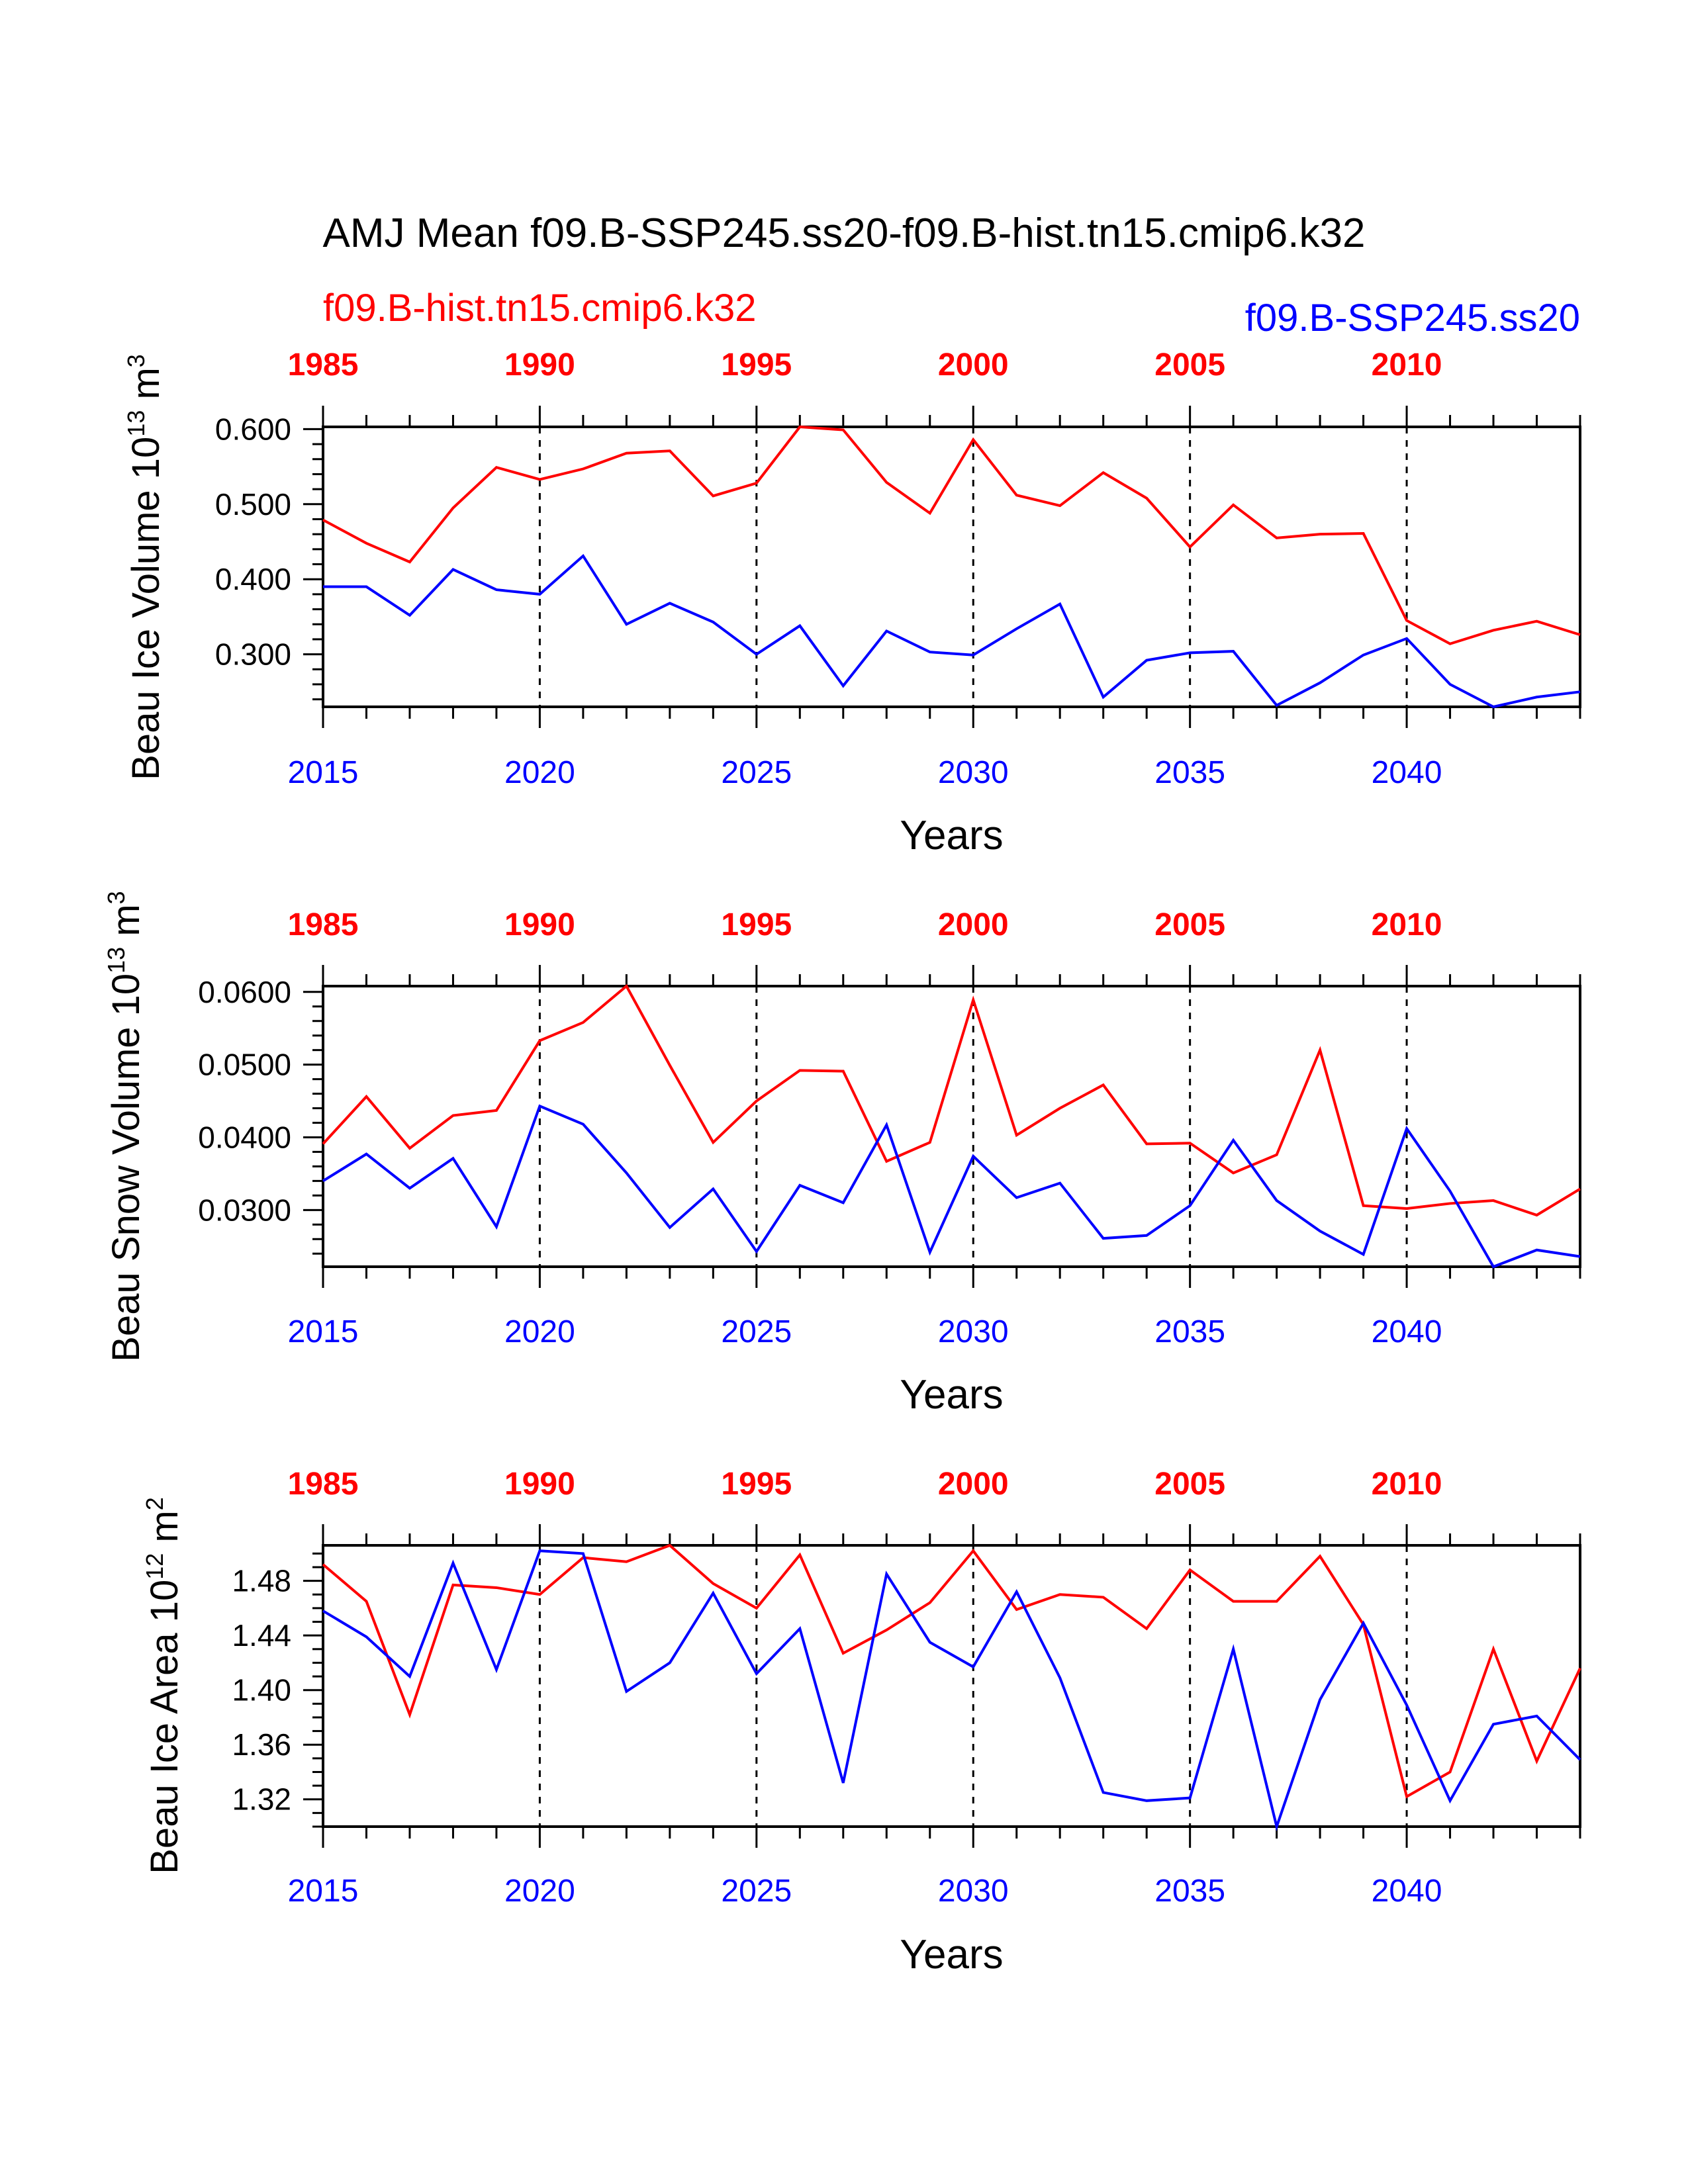 Image resolution: width=1688 pixels, height=2184 pixels. I want to click on y-axis-title: Beau Ice Area 1012 m2, so click(163, 1686).